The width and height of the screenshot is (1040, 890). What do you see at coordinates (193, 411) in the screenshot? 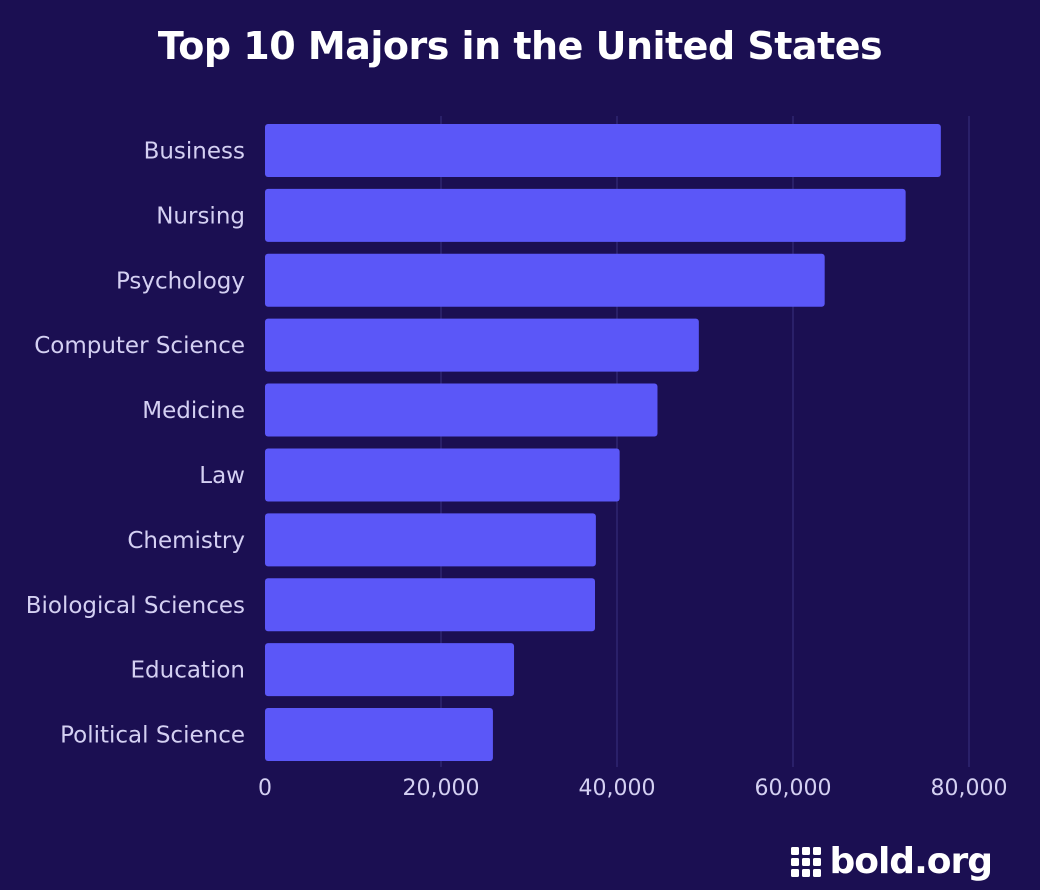
I see `category-label: Medicine` at bounding box center [193, 411].